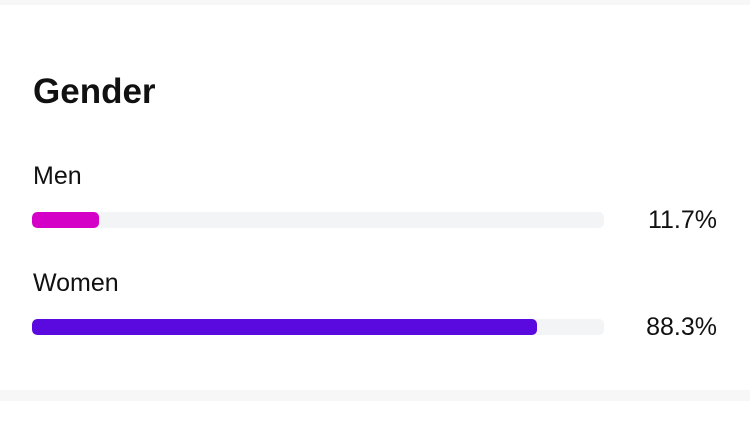  Describe the element at coordinates (285, 327) in the screenshot. I see `women-progress-fill` at that location.